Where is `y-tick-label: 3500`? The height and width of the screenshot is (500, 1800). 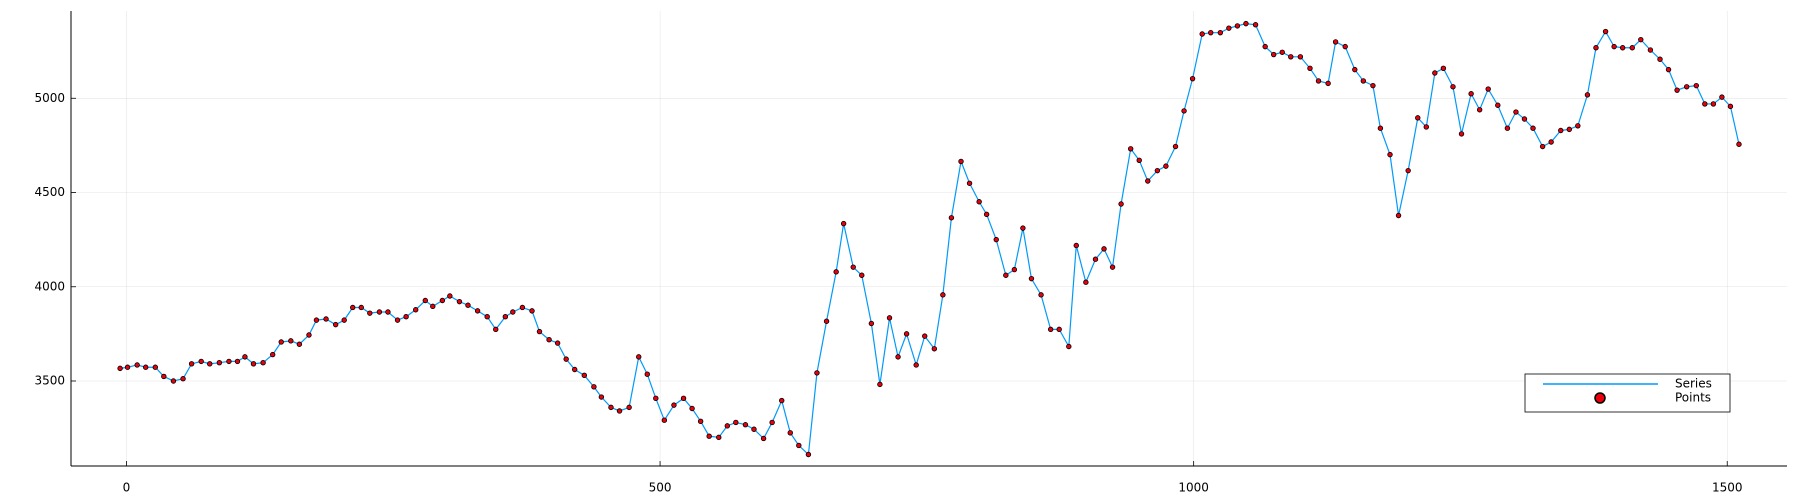 y-tick-label: 3500 is located at coordinates (49, 380).